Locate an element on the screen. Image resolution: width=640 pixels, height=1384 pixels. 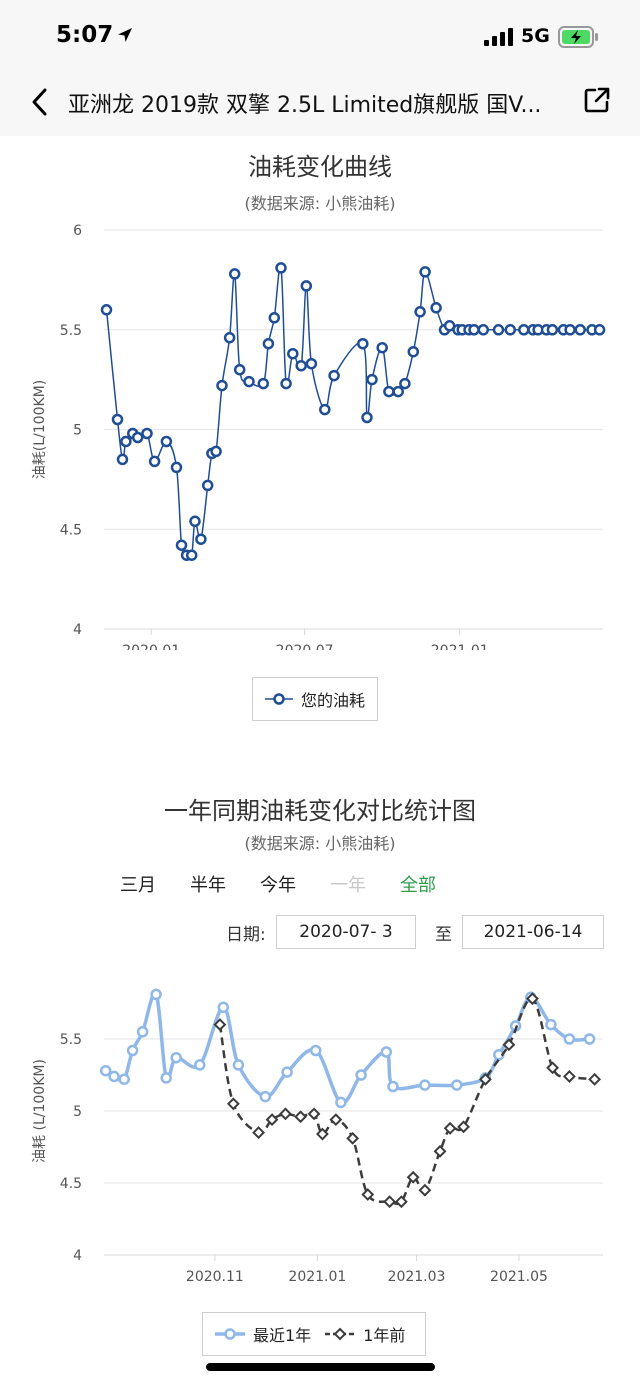
chart2-legend: 最近1年 1年前 is located at coordinates (314, 1334).